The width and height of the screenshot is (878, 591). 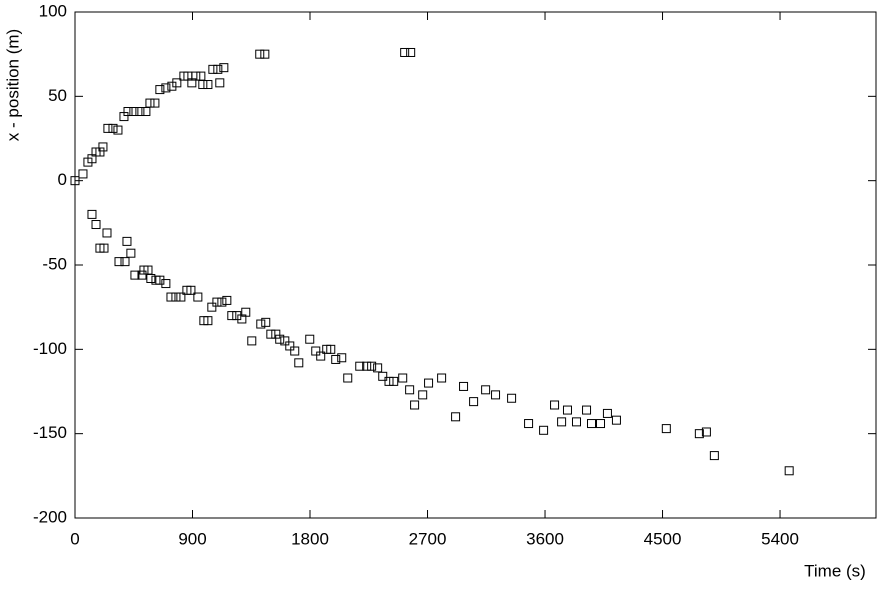 What do you see at coordinates (50, 348) in the screenshot?
I see `y-tick-label: -100` at bounding box center [50, 348].